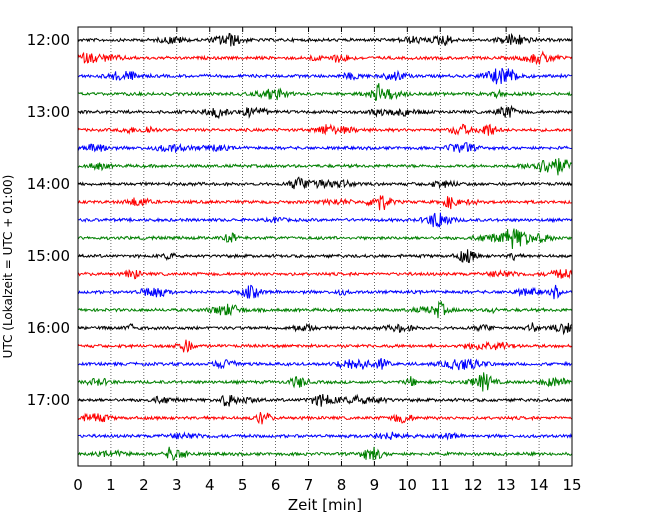 The image size is (650, 520). I want to click on x-tick-label: 12, so click(473, 485).